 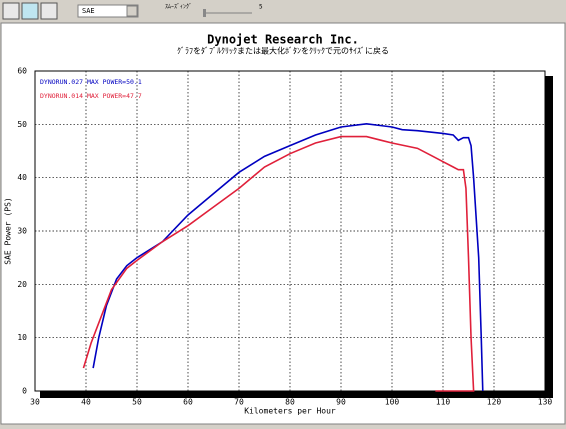 What do you see at coordinates (22, 177) in the screenshot?
I see `y-tick-label: 40` at bounding box center [22, 177].